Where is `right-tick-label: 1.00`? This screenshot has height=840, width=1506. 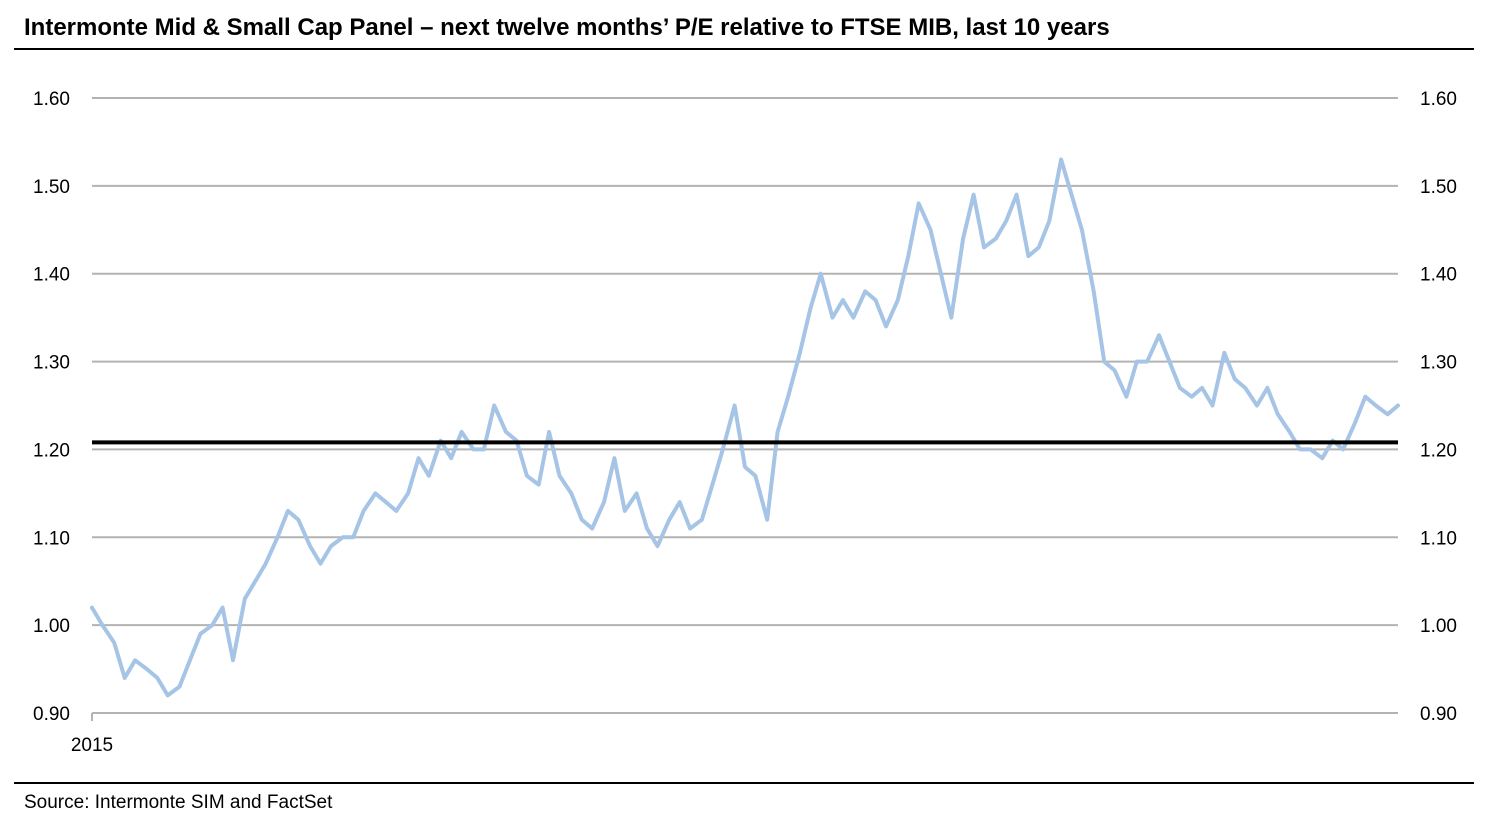 right-tick-label: 1.00 is located at coordinates (1438, 626).